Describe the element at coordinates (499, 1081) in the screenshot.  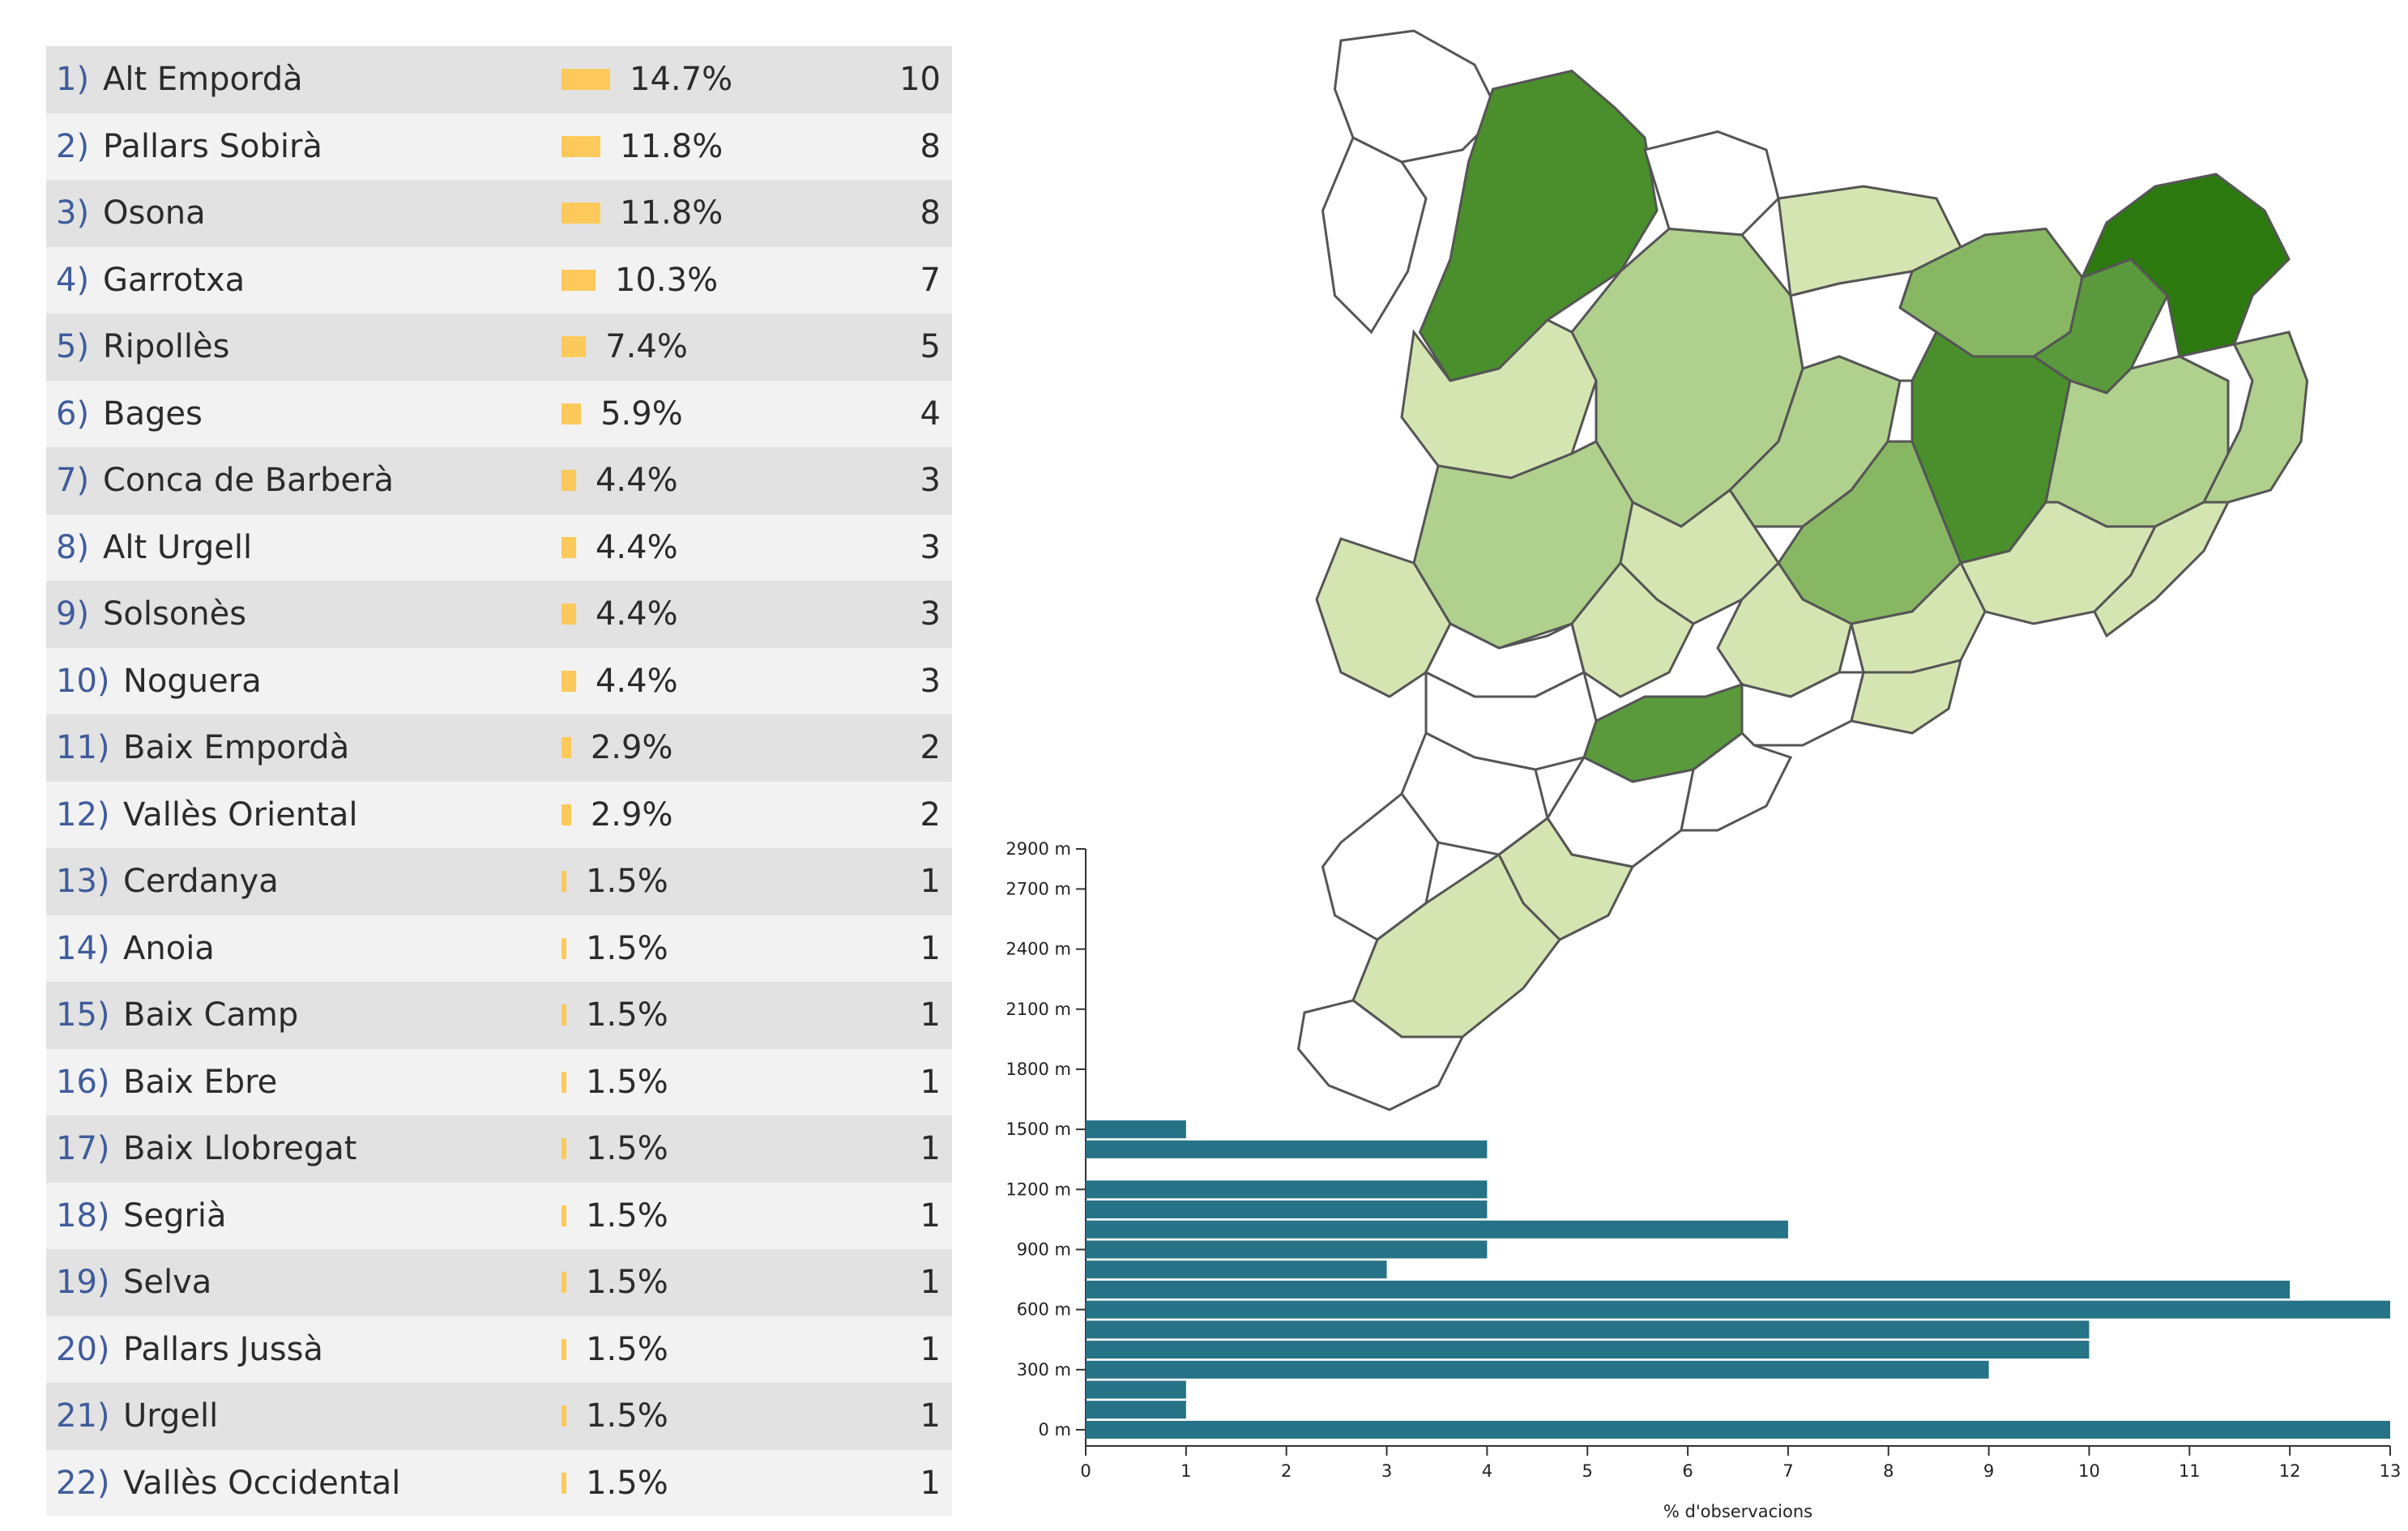
I see `table-row: 16) Baix Ebre 1.5% 1` at that location.